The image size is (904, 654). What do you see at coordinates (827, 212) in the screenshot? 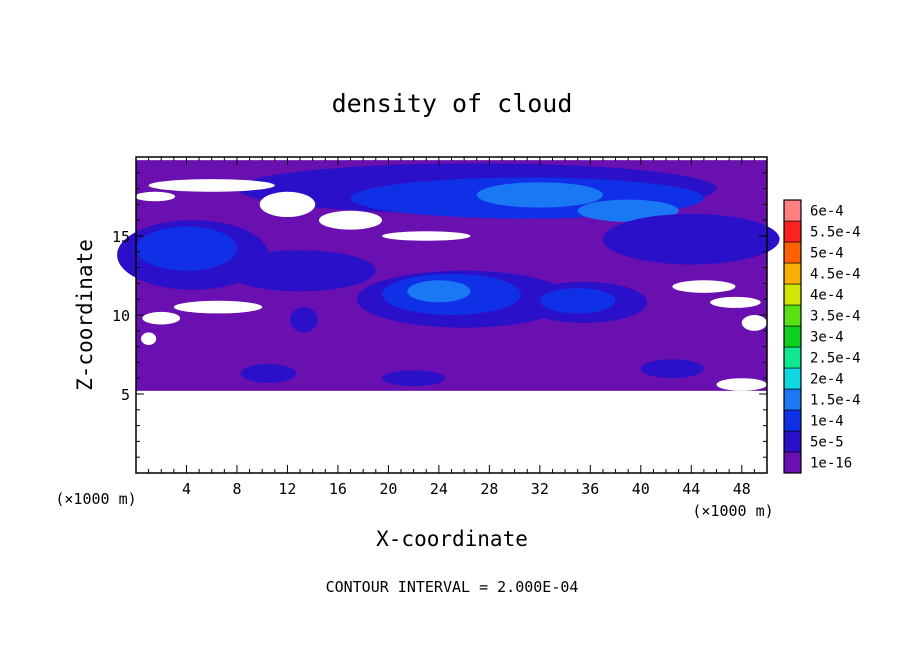
I see `colorbar-label: 6e-4` at bounding box center [827, 212].